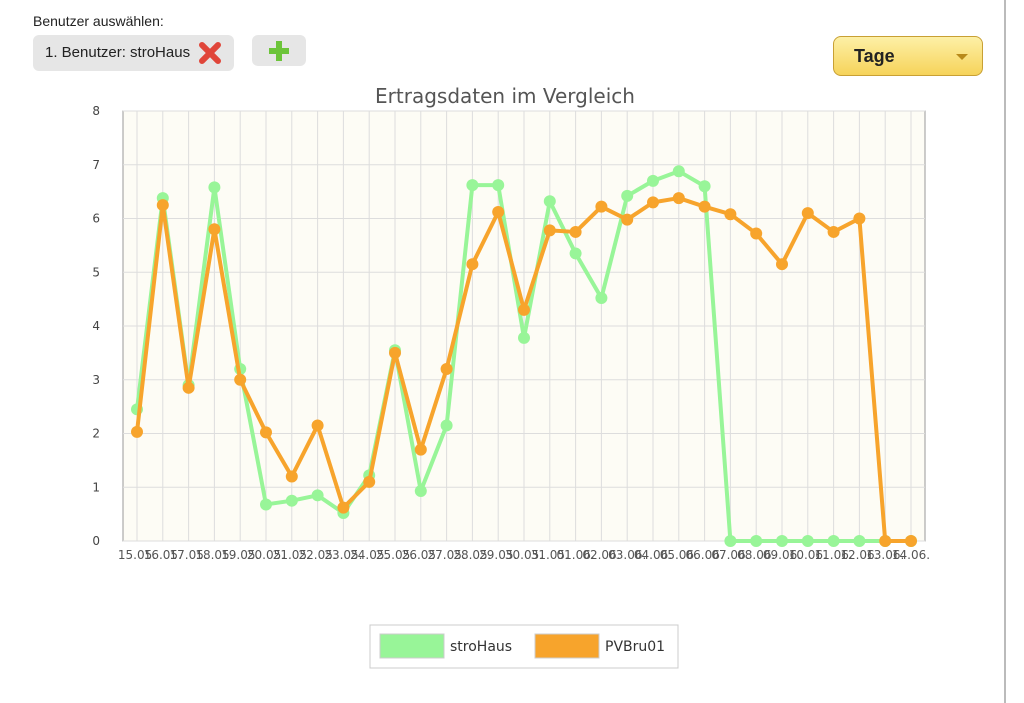  I want to click on y-tick-label: 0, so click(96, 541).